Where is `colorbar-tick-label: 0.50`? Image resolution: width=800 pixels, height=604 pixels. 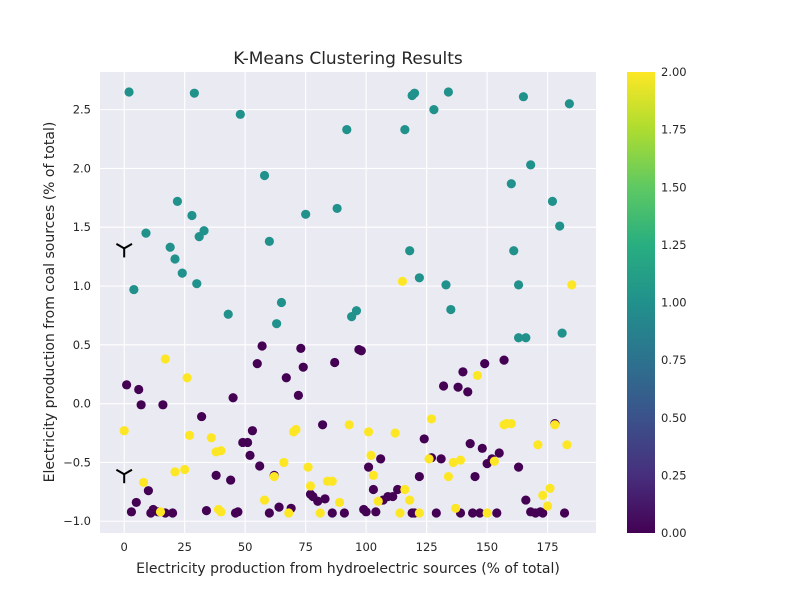 colorbar-tick-label: 0.50 is located at coordinates (674, 418).